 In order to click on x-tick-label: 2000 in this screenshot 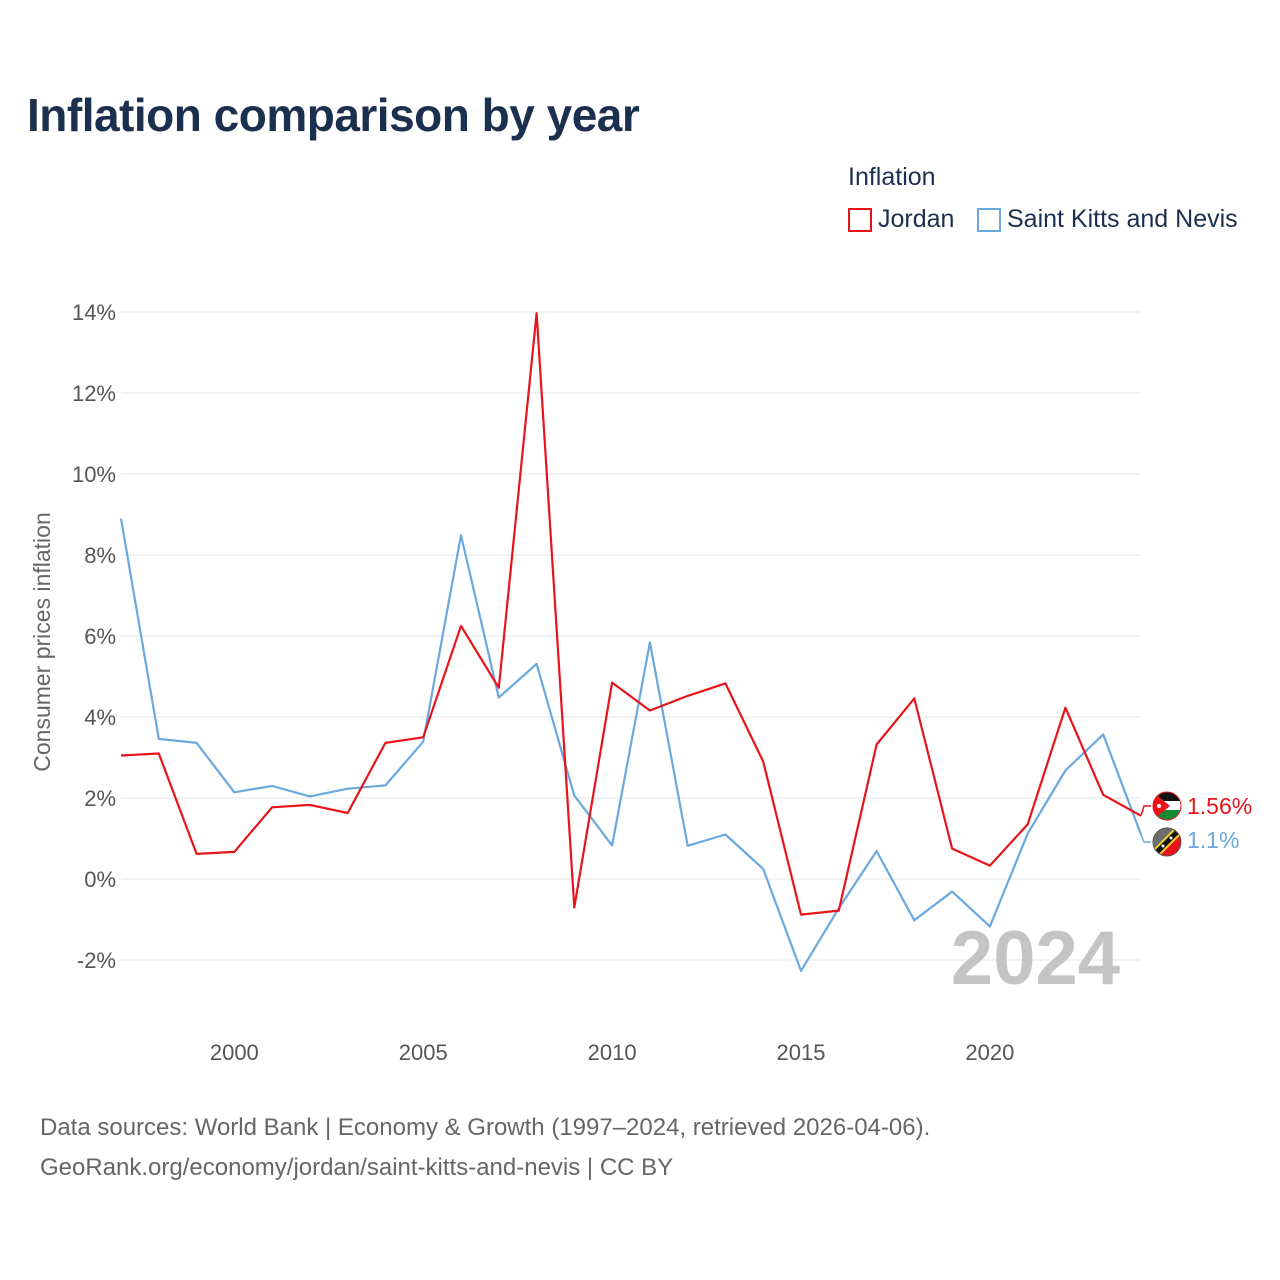, I will do `click(234, 1052)`.